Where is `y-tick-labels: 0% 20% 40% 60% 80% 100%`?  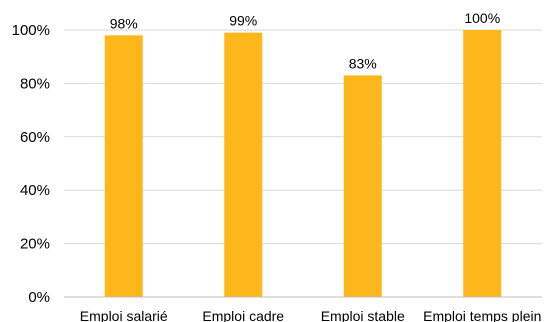
y-tick-labels: 0% 20% 40% 60% 80% 100% is located at coordinates (31, 164).